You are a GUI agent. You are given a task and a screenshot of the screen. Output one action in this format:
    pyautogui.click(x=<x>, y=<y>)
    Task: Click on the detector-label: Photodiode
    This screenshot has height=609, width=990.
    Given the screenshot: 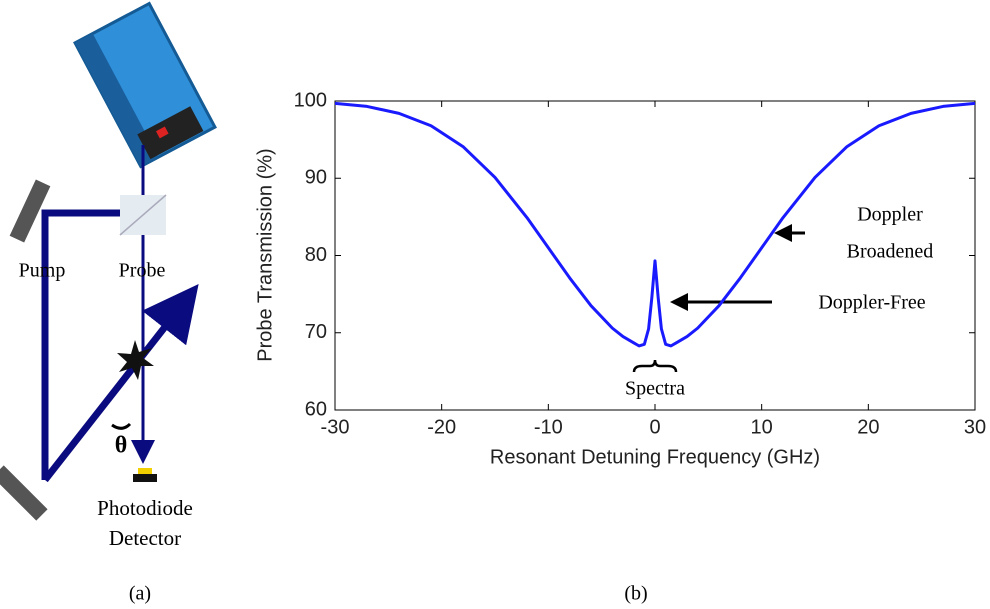 What is the action you would take?
    pyautogui.click(x=145, y=508)
    